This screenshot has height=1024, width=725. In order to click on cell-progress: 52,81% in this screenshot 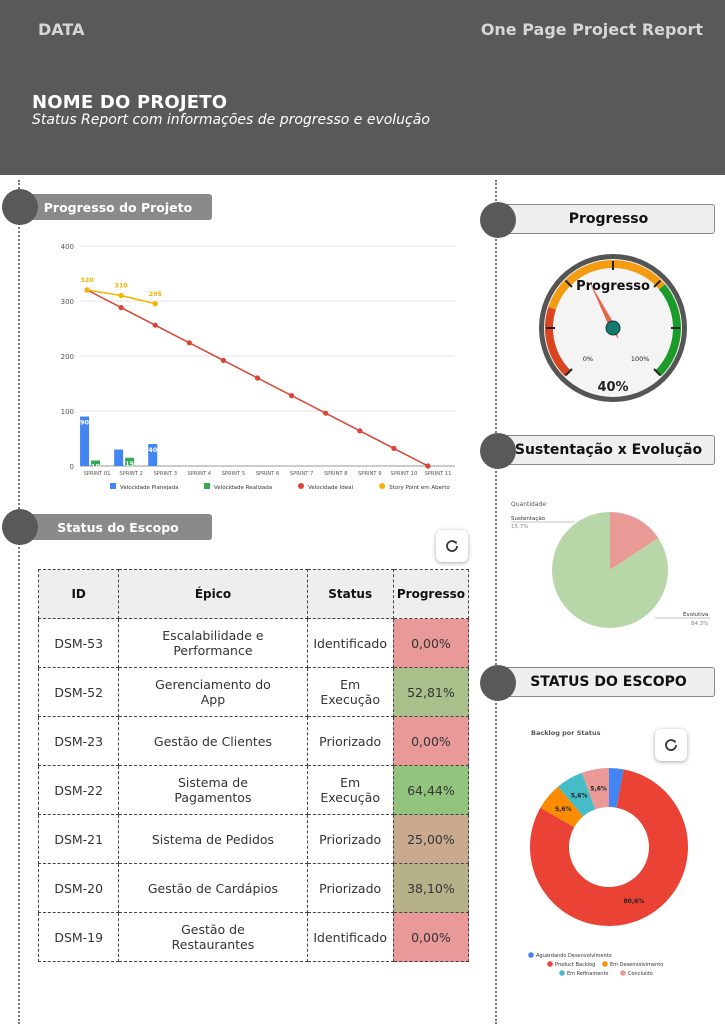, I will do `click(431, 692)`.